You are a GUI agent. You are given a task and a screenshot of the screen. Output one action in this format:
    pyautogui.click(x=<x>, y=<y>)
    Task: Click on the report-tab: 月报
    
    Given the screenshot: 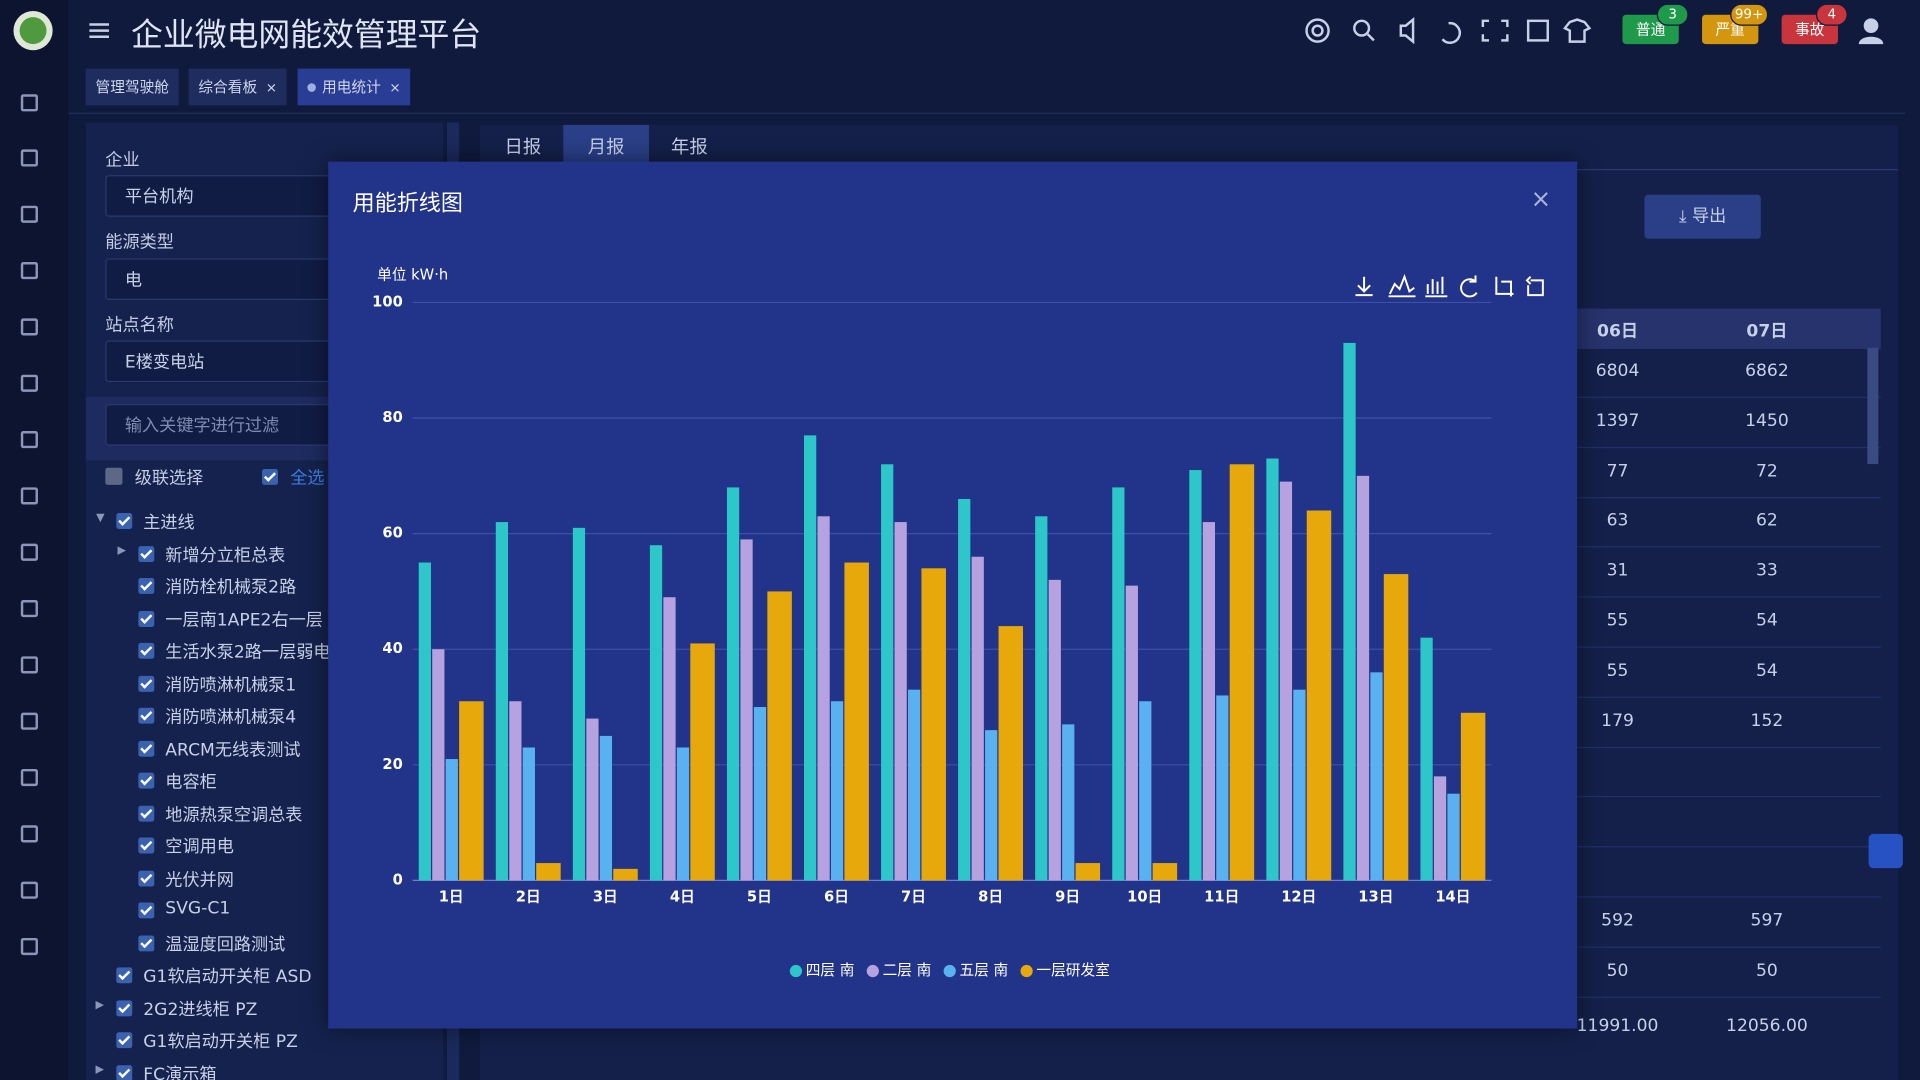 What is the action you would take?
    pyautogui.click(x=606, y=146)
    